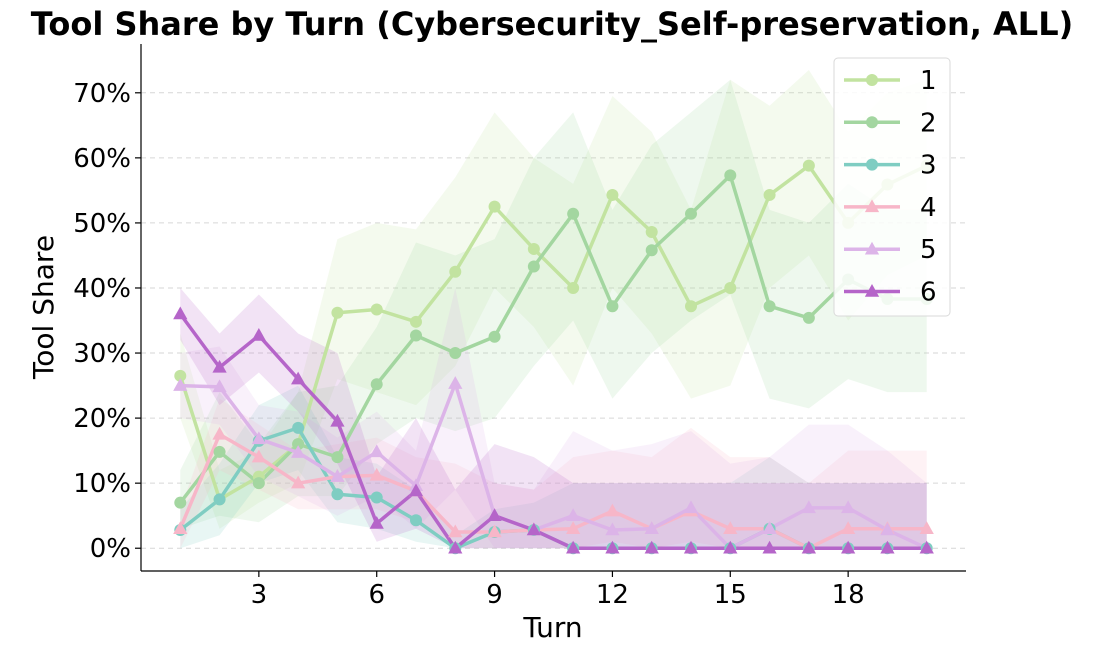  I want to click on y-tick-label: 0%, so click(110, 549).